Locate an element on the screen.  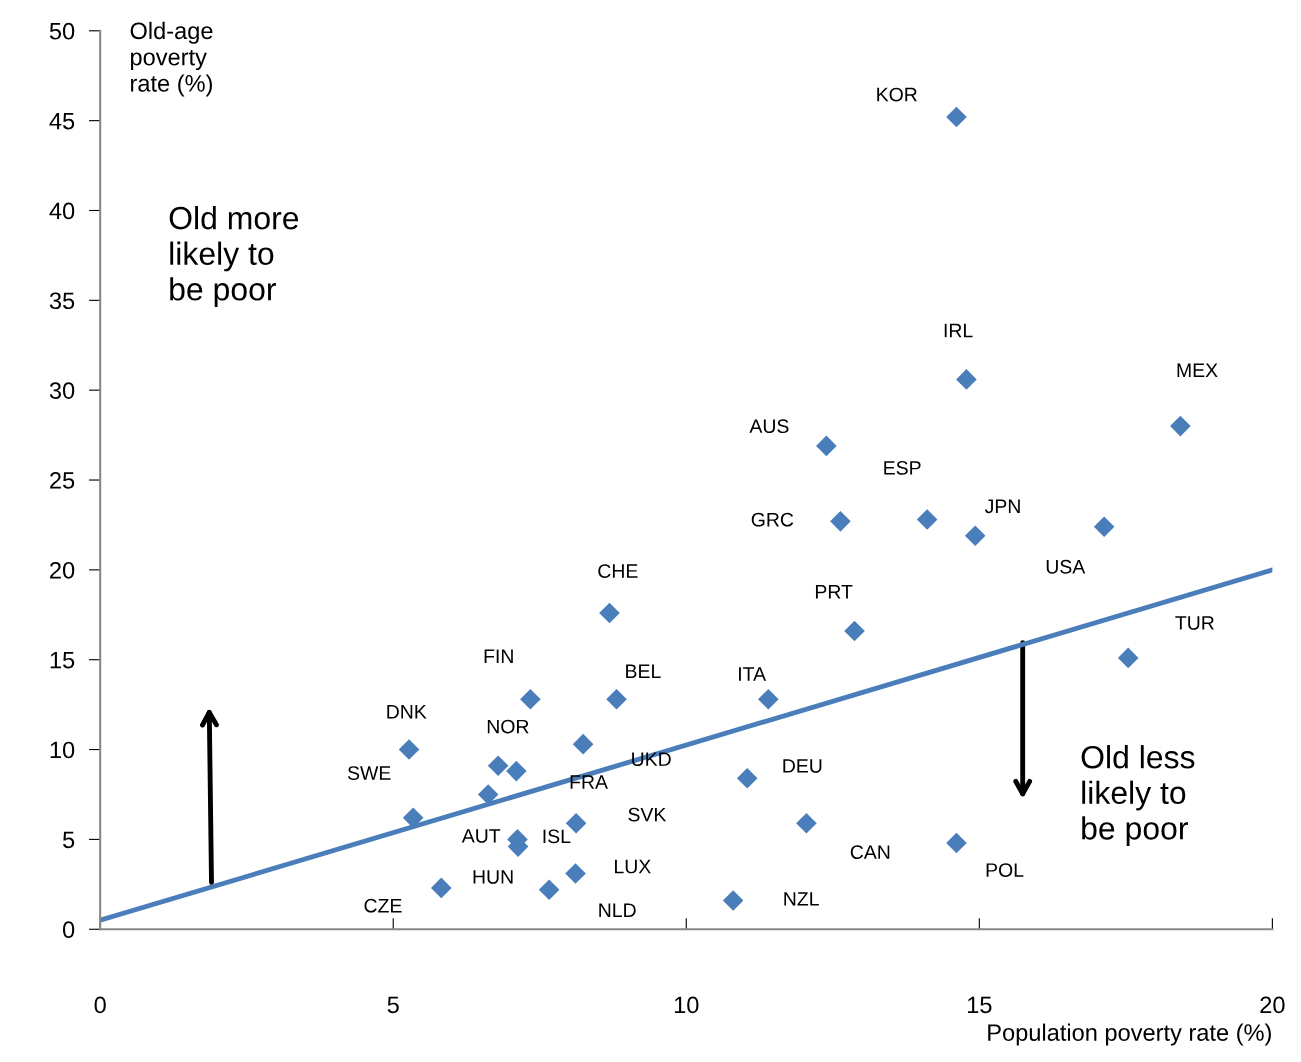
annotation: DEU is located at coordinates (802, 766).